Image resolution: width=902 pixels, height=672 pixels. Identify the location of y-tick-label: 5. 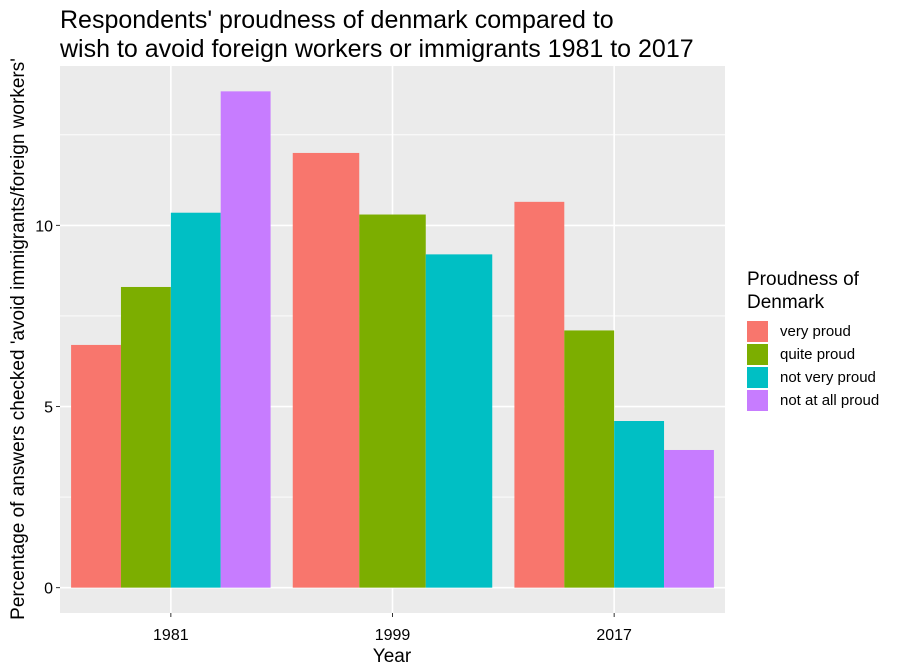
(48, 408).